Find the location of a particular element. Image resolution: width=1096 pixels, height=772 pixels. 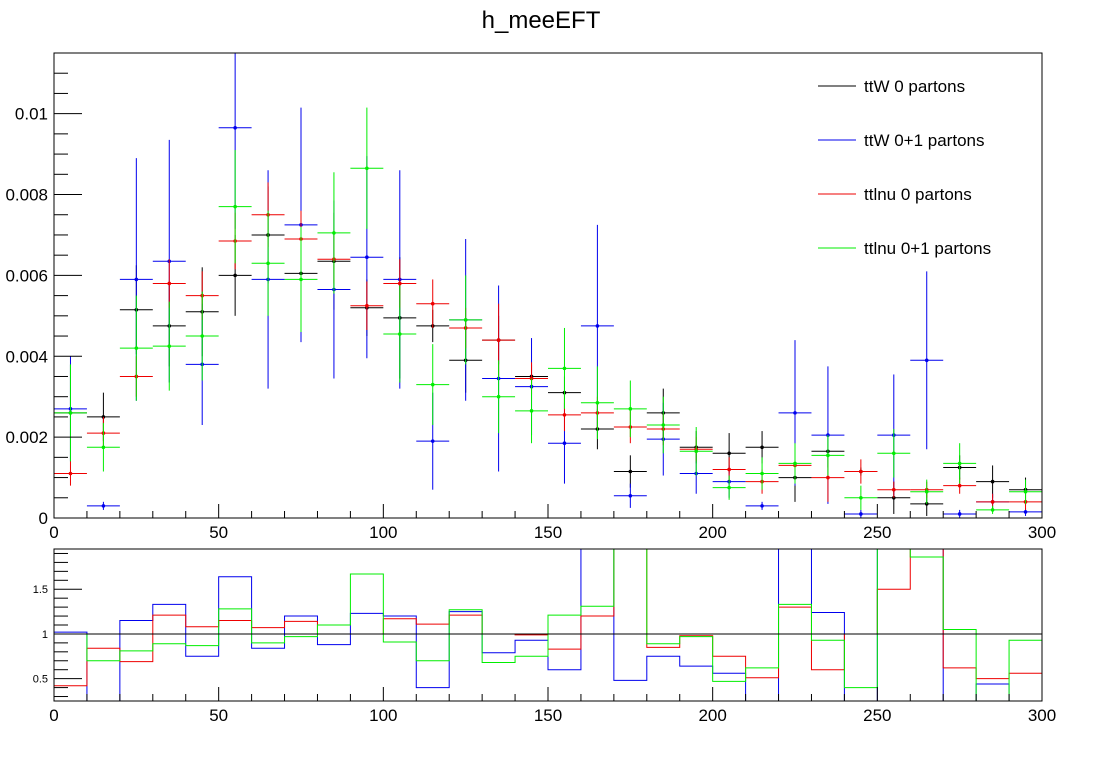

ratio-x-tick-label: 0 is located at coordinates (53, 715).